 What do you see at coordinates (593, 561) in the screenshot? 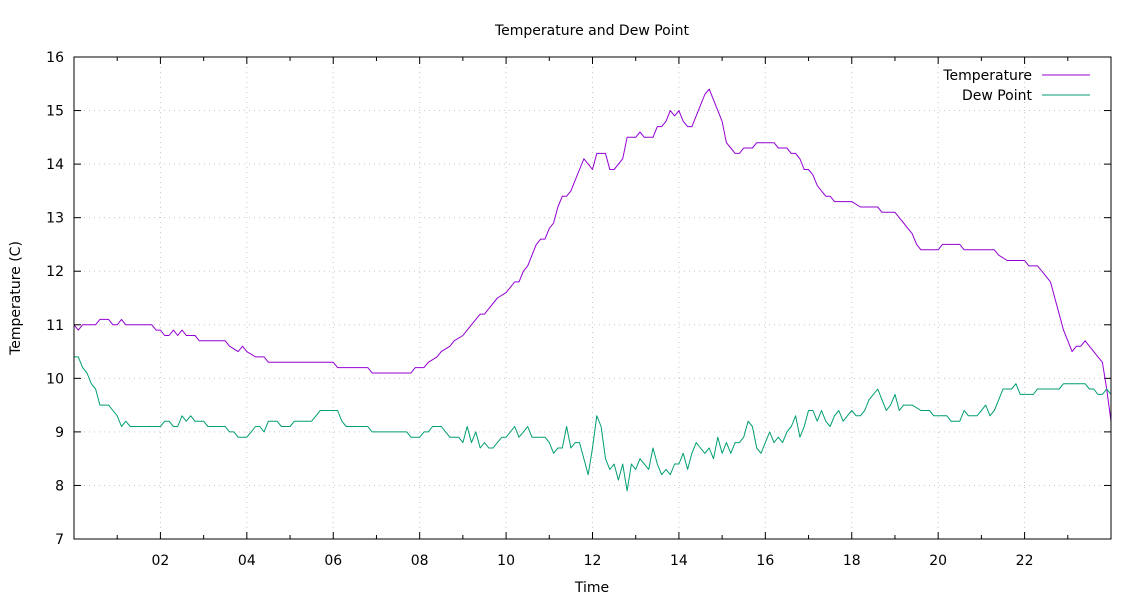
I see `x-tick-label: 12` at bounding box center [593, 561].